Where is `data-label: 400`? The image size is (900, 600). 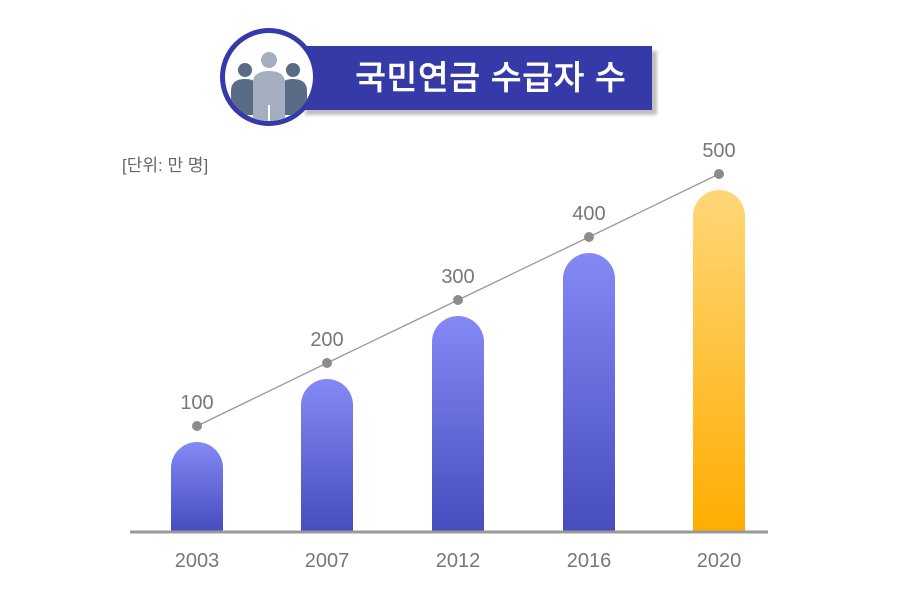 data-label: 400 is located at coordinates (588, 214).